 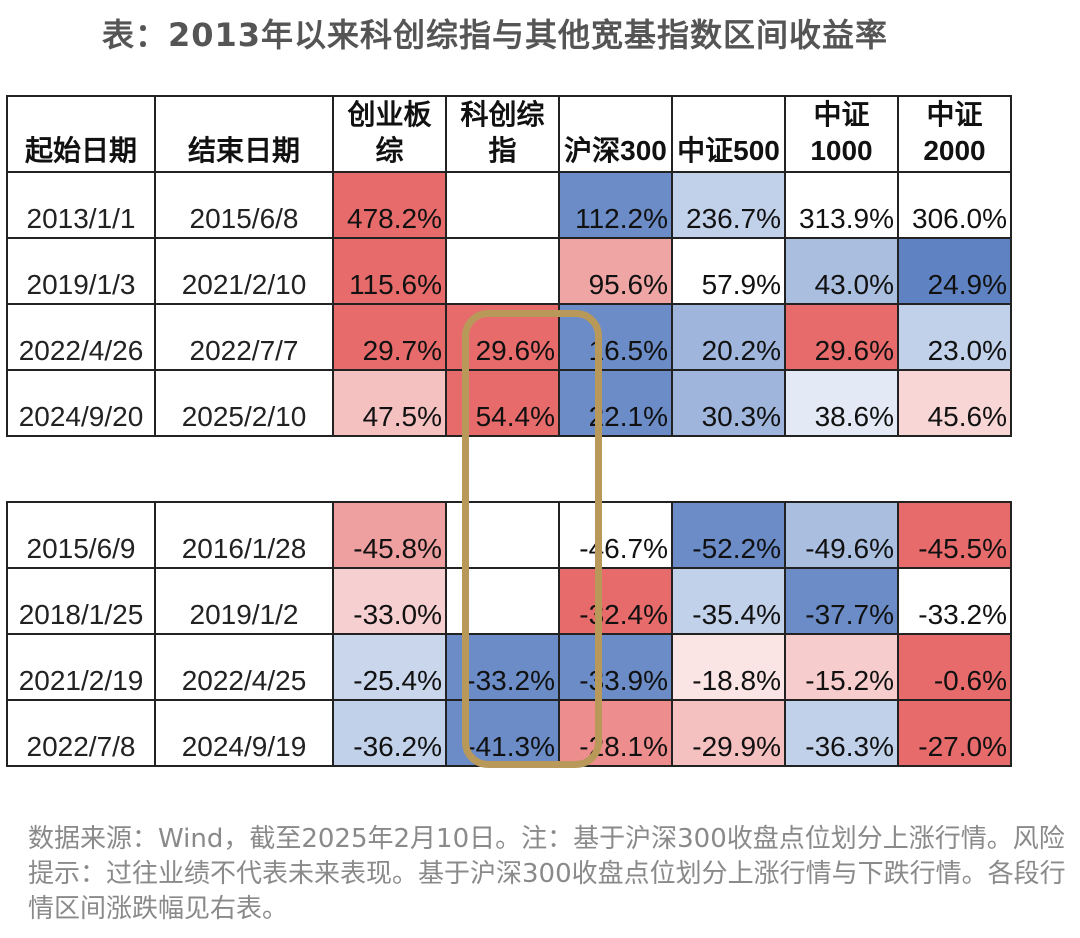 What do you see at coordinates (389, 535) in the screenshot?
I see `return-cell: -45.8%` at bounding box center [389, 535].